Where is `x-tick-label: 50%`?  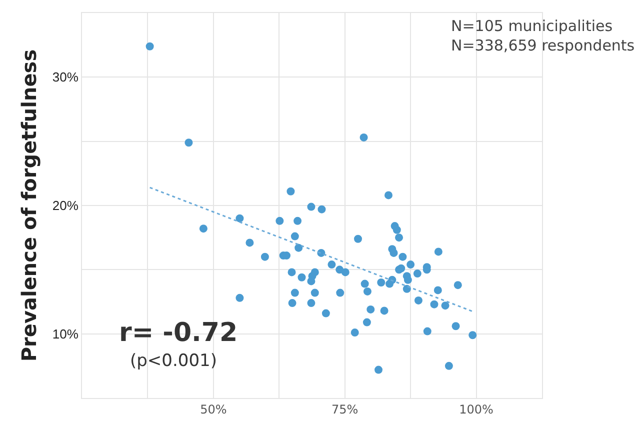
x-tick-label: 50% is located at coordinates (213, 409).